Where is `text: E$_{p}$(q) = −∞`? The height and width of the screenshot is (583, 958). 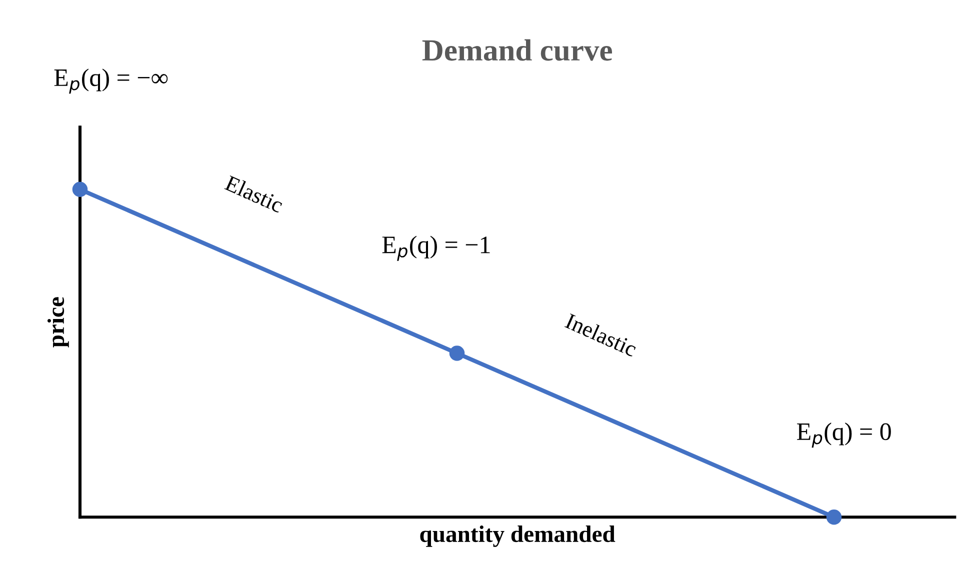
text: E$_{p}$(q) = −∞ is located at coordinates (111, 81).